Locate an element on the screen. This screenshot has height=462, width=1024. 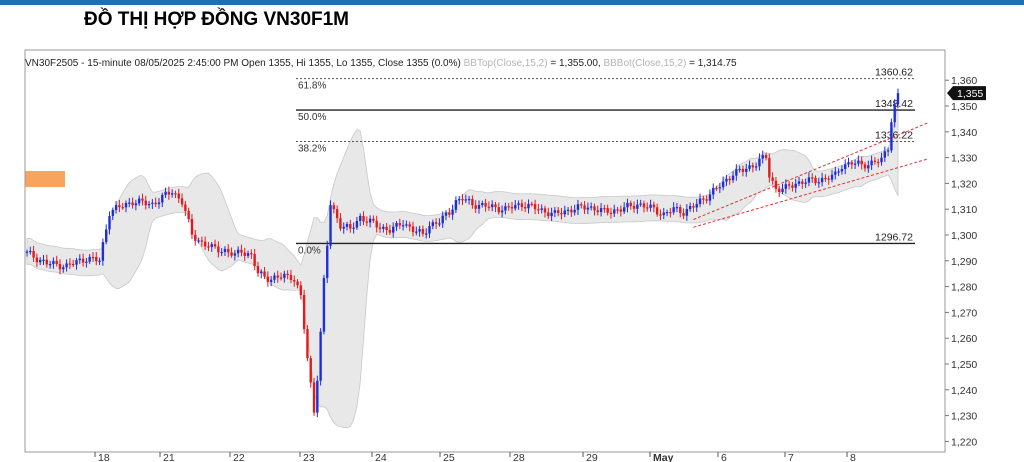
y-tick-label: 1,320 is located at coordinates (964, 184).